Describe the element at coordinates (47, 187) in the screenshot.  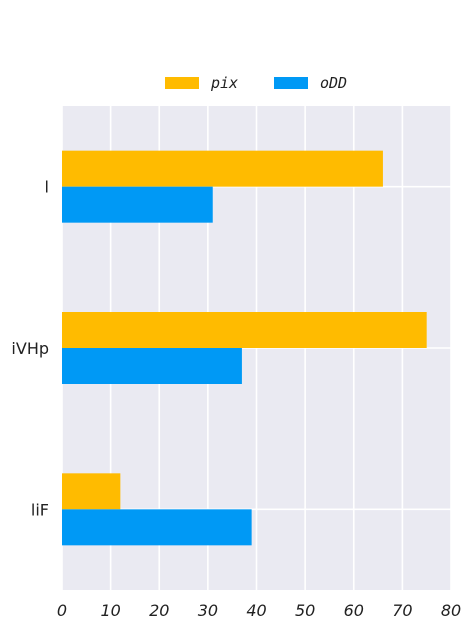
I see `y-tick-label: l` at that location.